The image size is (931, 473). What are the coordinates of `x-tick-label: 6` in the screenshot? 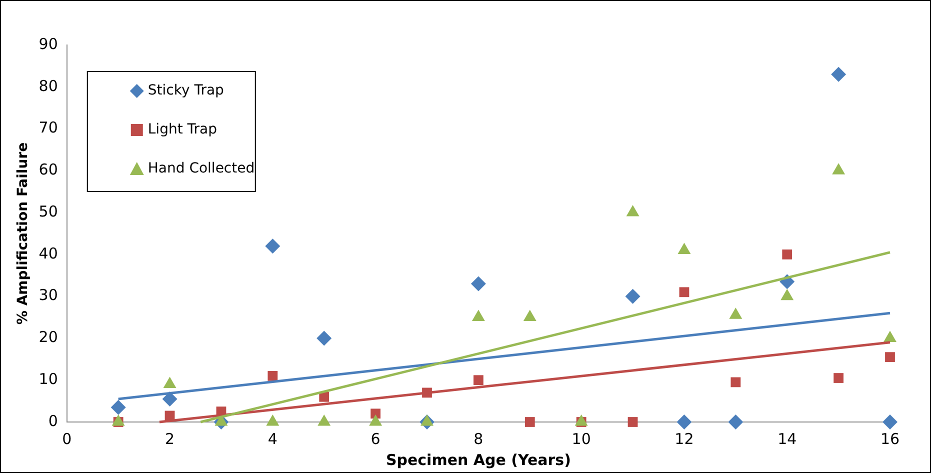 It's located at (375, 439).